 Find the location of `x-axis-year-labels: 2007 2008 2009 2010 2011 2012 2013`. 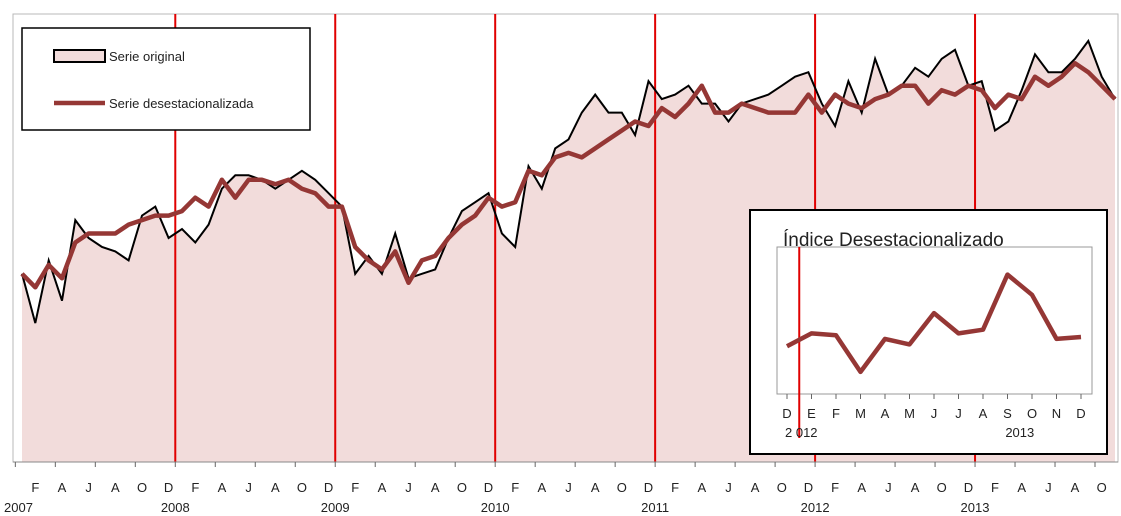

x-axis-year-labels: 2007 2008 2009 2010 2011 2012 2013 is located at coordinates (496, 507).